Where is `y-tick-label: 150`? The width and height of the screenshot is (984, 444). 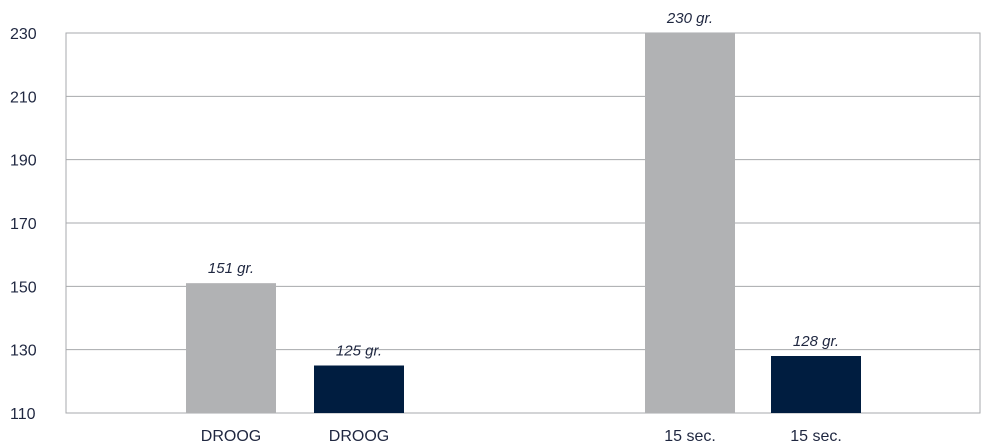
y-tick-label: 150 is located at coordinates (23, 287).